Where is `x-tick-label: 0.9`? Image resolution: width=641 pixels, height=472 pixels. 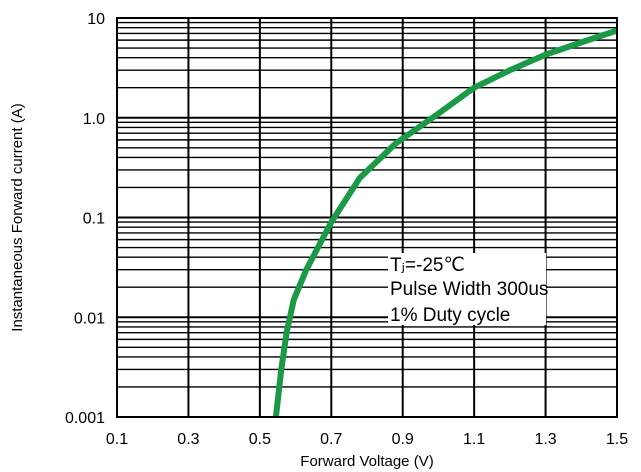 x-tick-label: 0.9 is located at coordinates (403, 439).